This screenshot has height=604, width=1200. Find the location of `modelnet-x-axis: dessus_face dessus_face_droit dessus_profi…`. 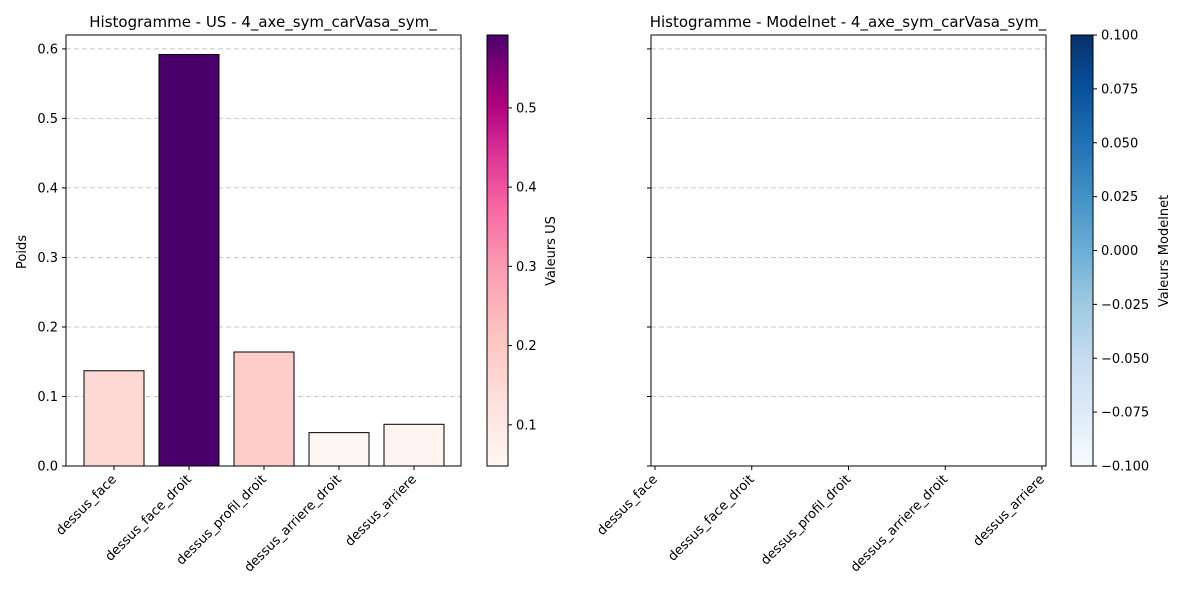

modelnet-x-axis: dessus_face dessus_face_droit dessus_profi… is located at coordinates (821, 520).